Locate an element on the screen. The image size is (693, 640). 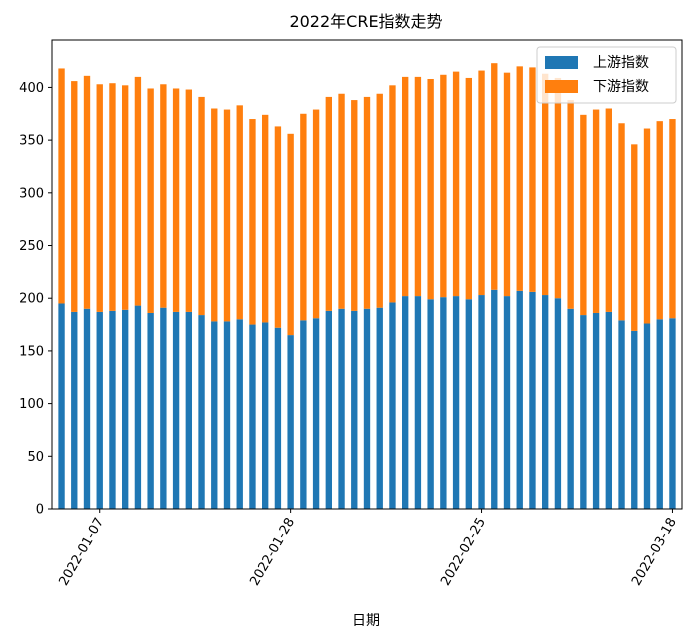
y-tick-label: 350 is located at coordinates (31, 141).